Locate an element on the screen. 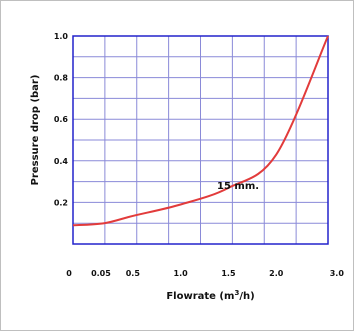 The image size is (354, 331). y-tick-label: 0.6 is located at coordinates (61, 119).